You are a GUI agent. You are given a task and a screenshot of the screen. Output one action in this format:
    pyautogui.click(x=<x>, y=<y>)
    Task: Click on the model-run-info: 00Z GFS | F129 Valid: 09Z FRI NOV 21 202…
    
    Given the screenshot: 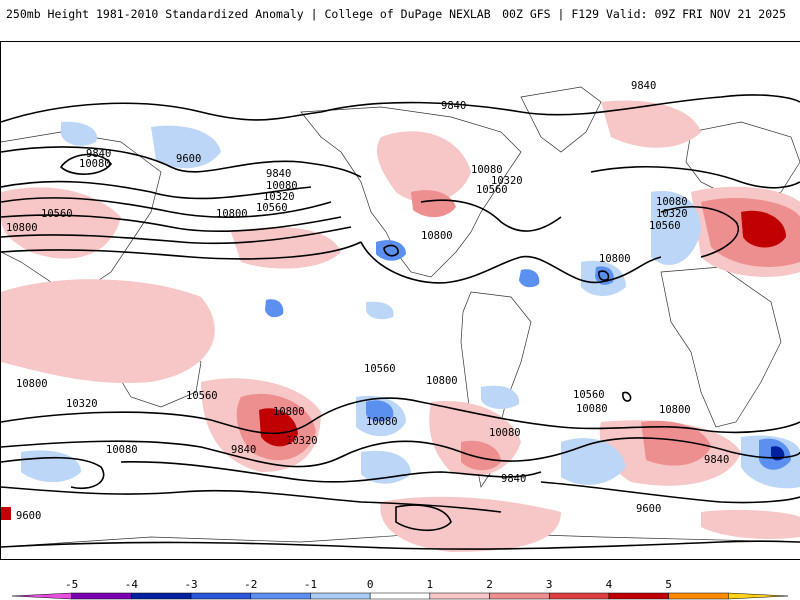 What is the action you would take?
    pyautogui.click(x=644, y=14)
    